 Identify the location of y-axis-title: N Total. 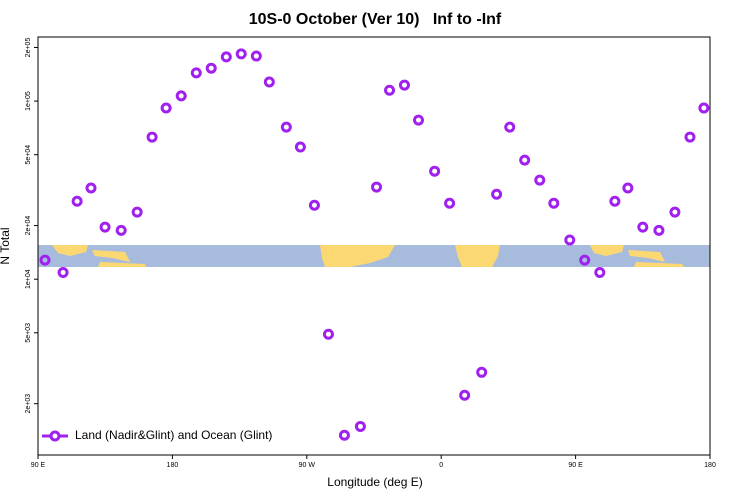
(6, 245).